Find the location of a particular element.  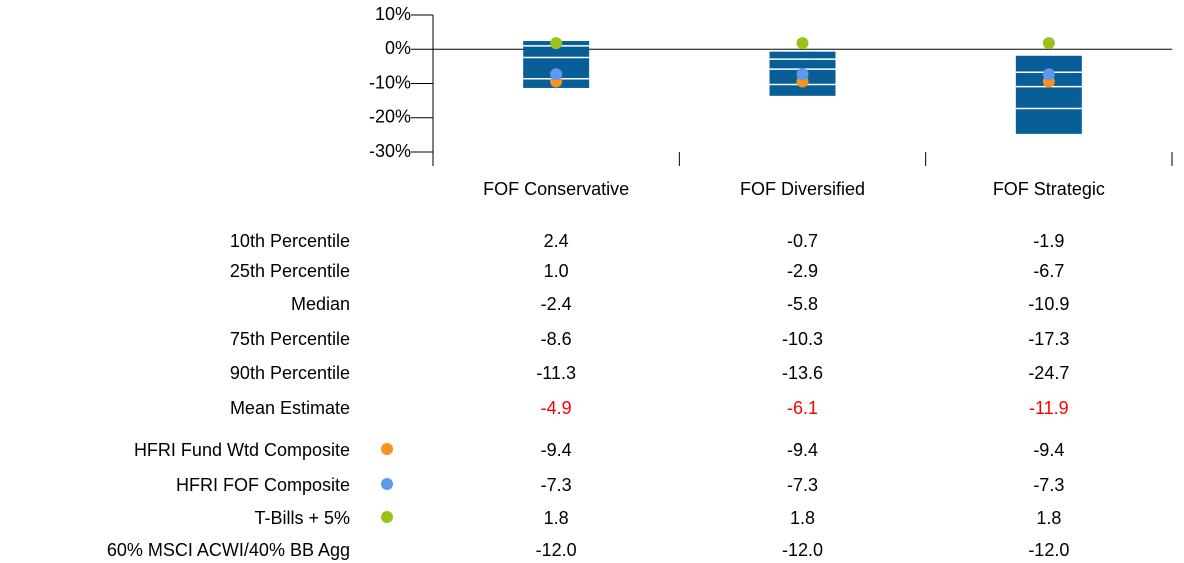

table-value: -11.9 is located at coordinates (1049, 408).